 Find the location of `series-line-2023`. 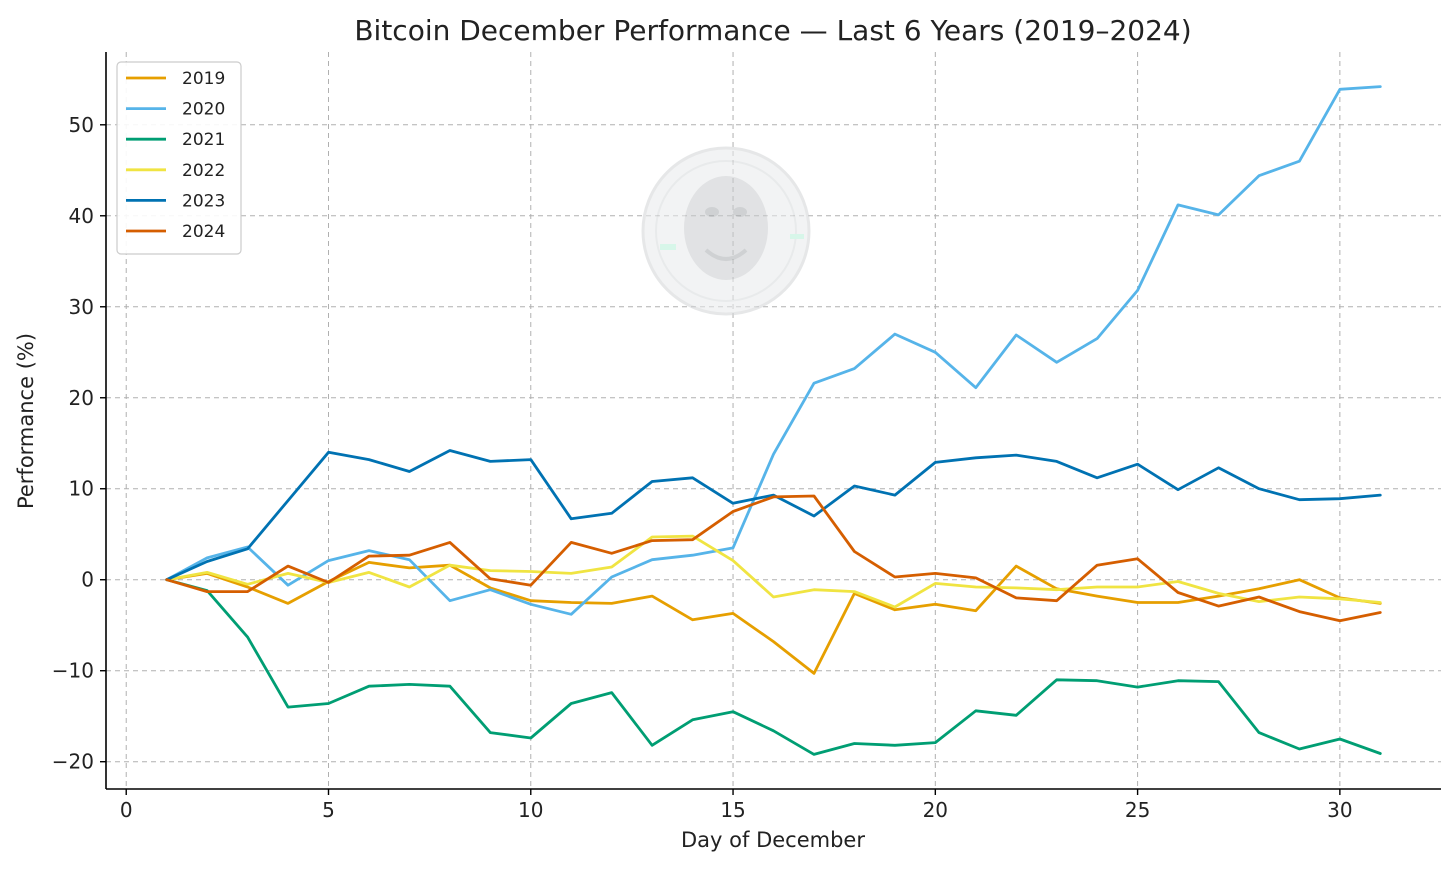

series-line-2023 is located at coordinates (773, 515).